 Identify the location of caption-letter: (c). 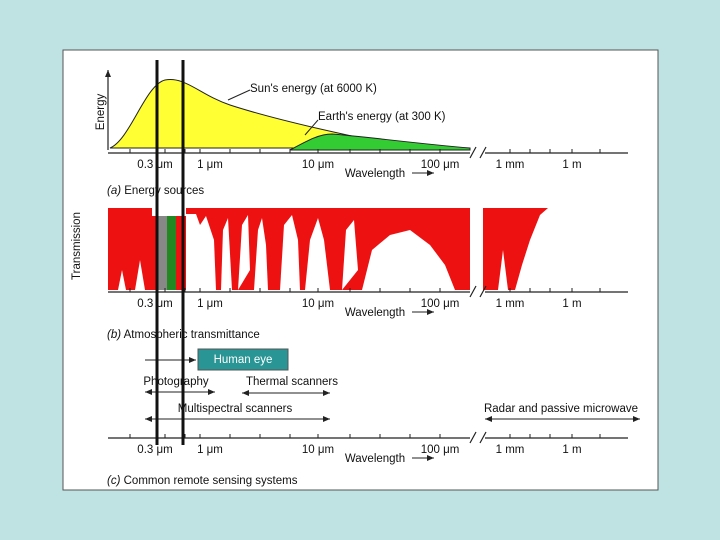
(114, 481).